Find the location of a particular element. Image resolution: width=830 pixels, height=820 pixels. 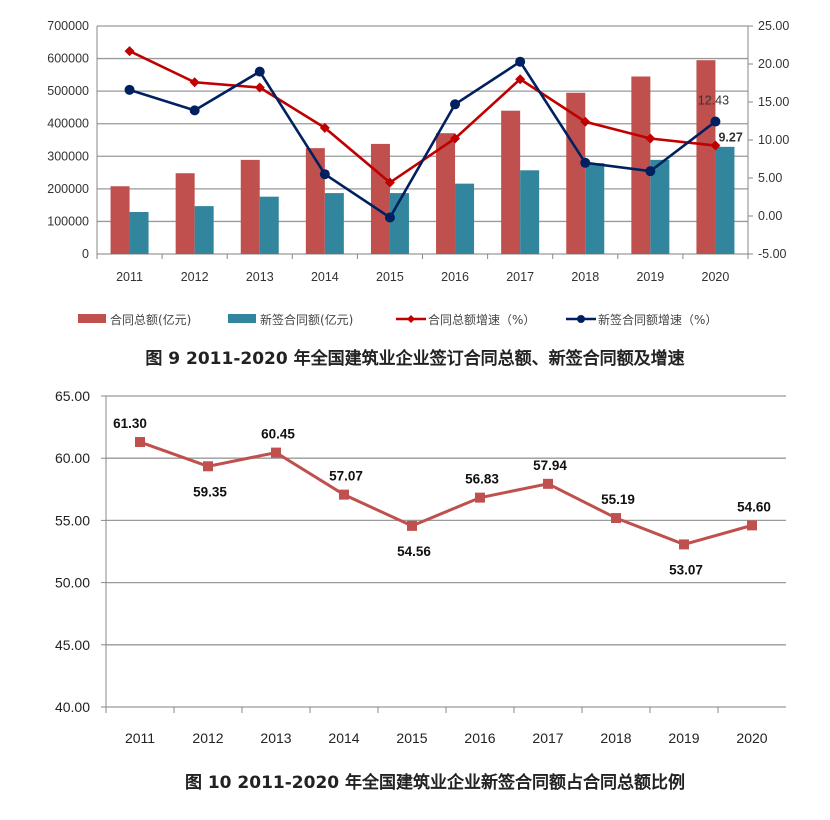

legend-label: 新签合同额增速（%） is located at coordinates (657, 319).